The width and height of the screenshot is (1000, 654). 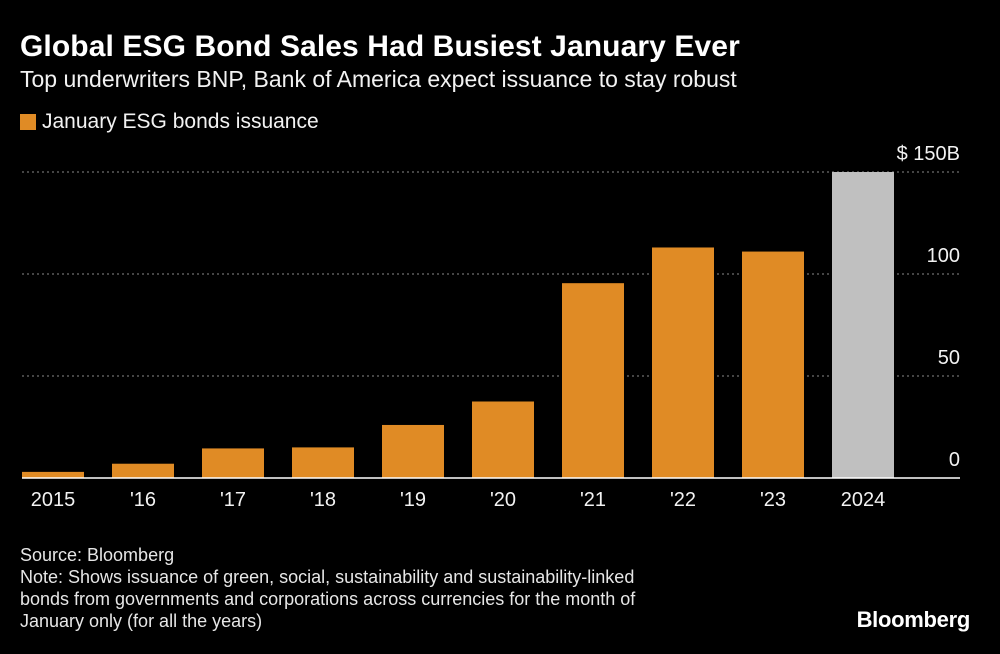 I want to click on x-tick-label-0: 2015, so click(x=53, y=500).